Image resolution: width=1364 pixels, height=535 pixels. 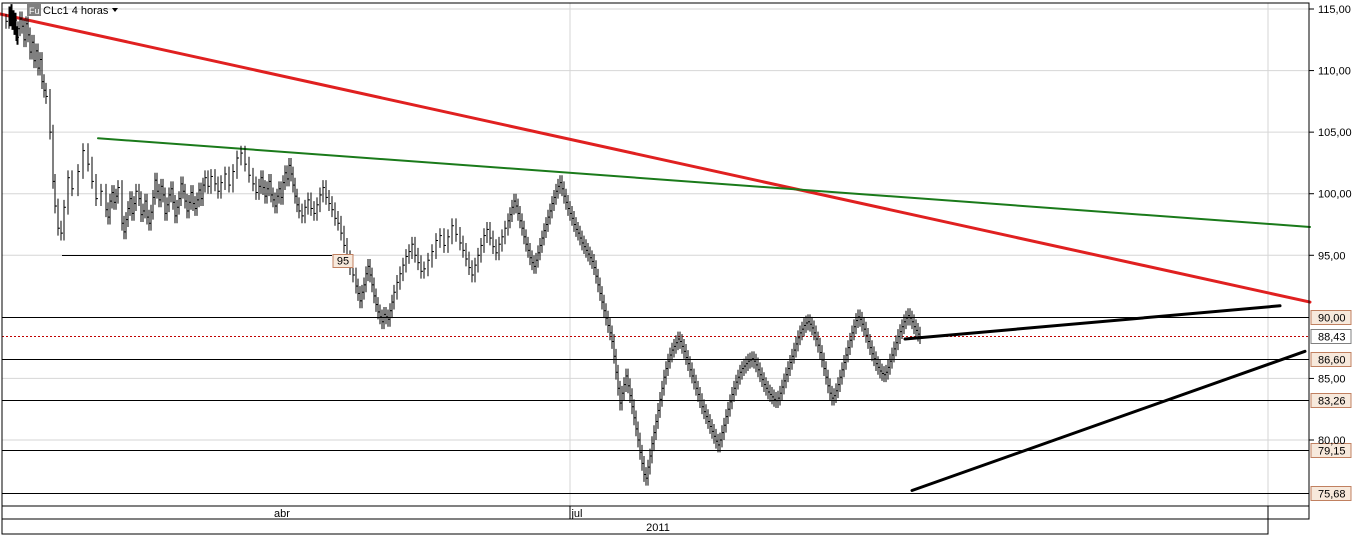 I want to click on fu-badge, so click(x=34, y=10).